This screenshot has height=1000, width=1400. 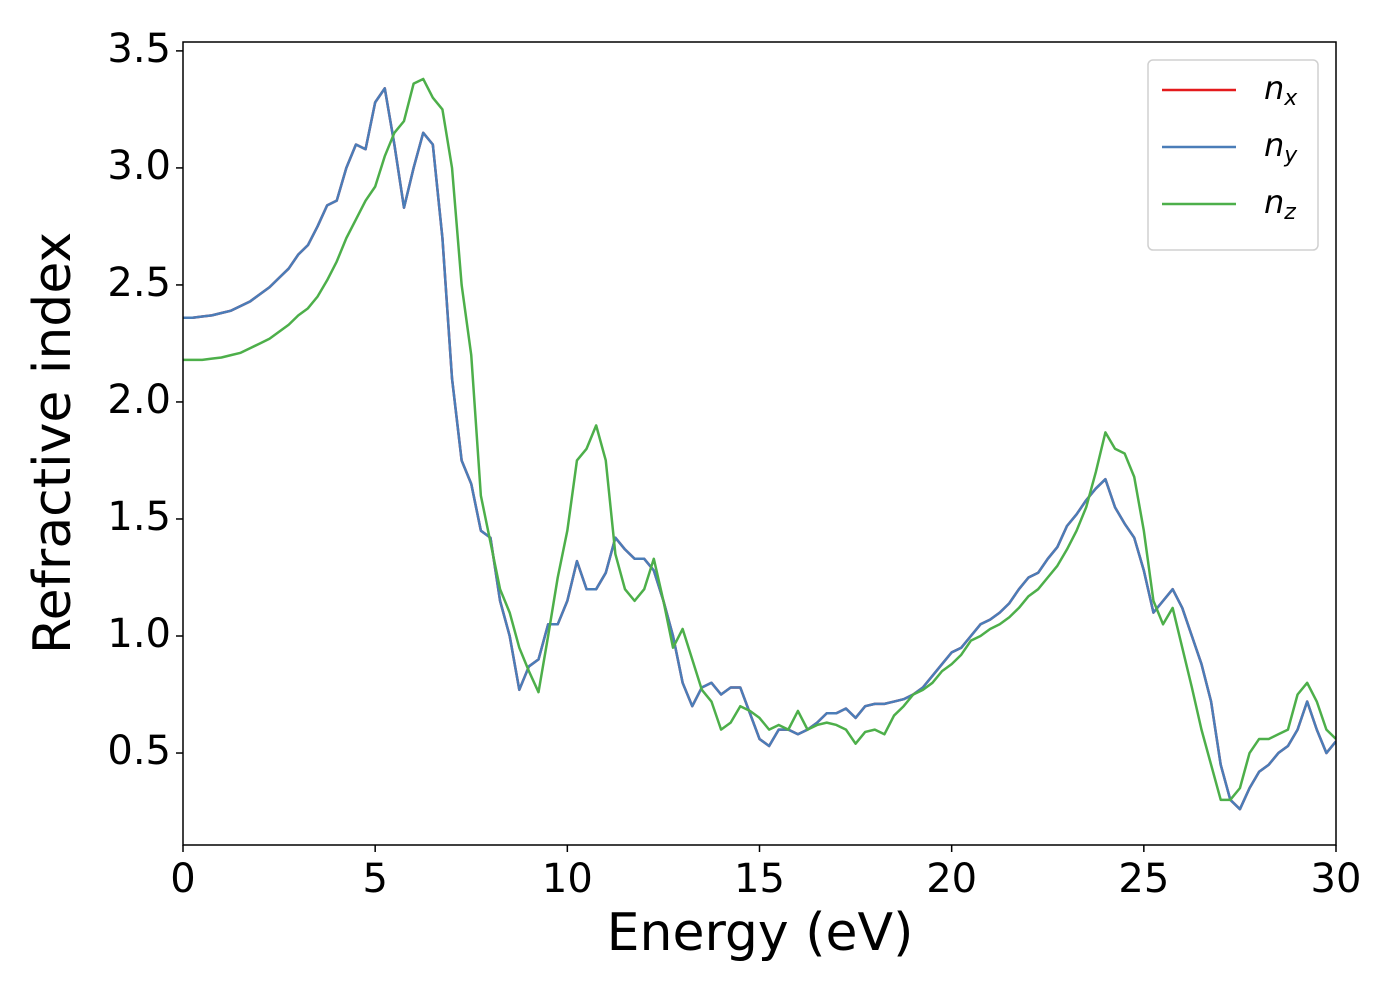 I want to click on y-tick-label: 2.5, so click(x=139, y=283).